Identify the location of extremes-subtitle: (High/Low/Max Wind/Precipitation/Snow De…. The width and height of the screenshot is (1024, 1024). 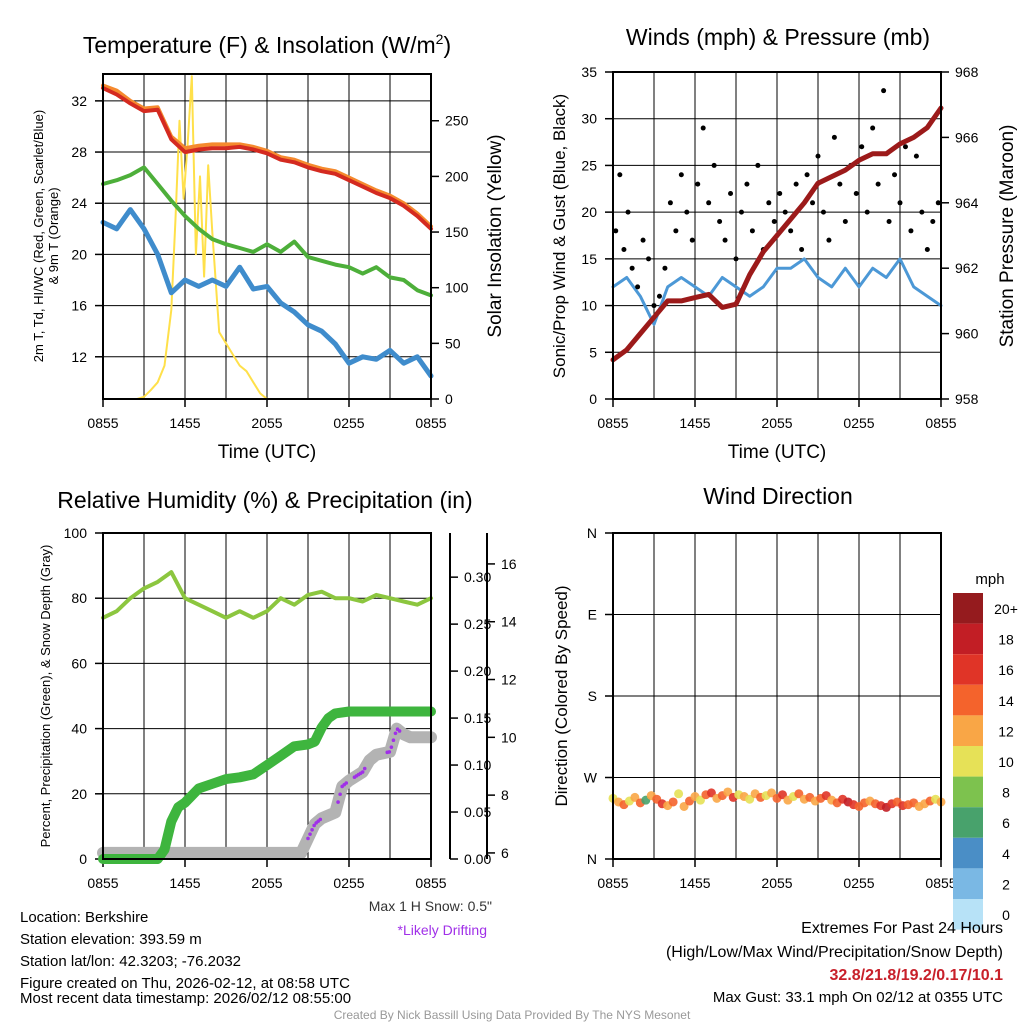
(834, 952).